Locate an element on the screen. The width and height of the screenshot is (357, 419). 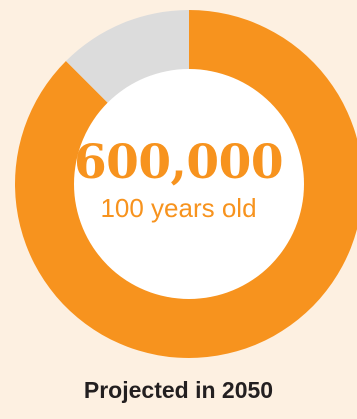
chart-caption: Projected in 2050 is located at coordinates (178, 390).